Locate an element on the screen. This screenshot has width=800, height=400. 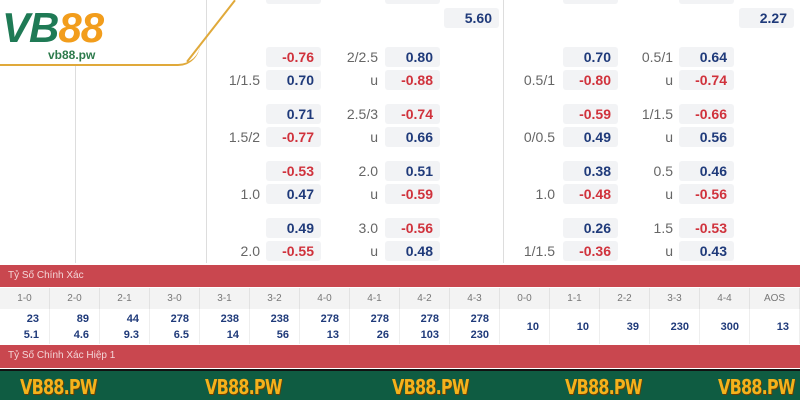
handicap-odds-home: -0.76 is located at coordinates (293, 57).